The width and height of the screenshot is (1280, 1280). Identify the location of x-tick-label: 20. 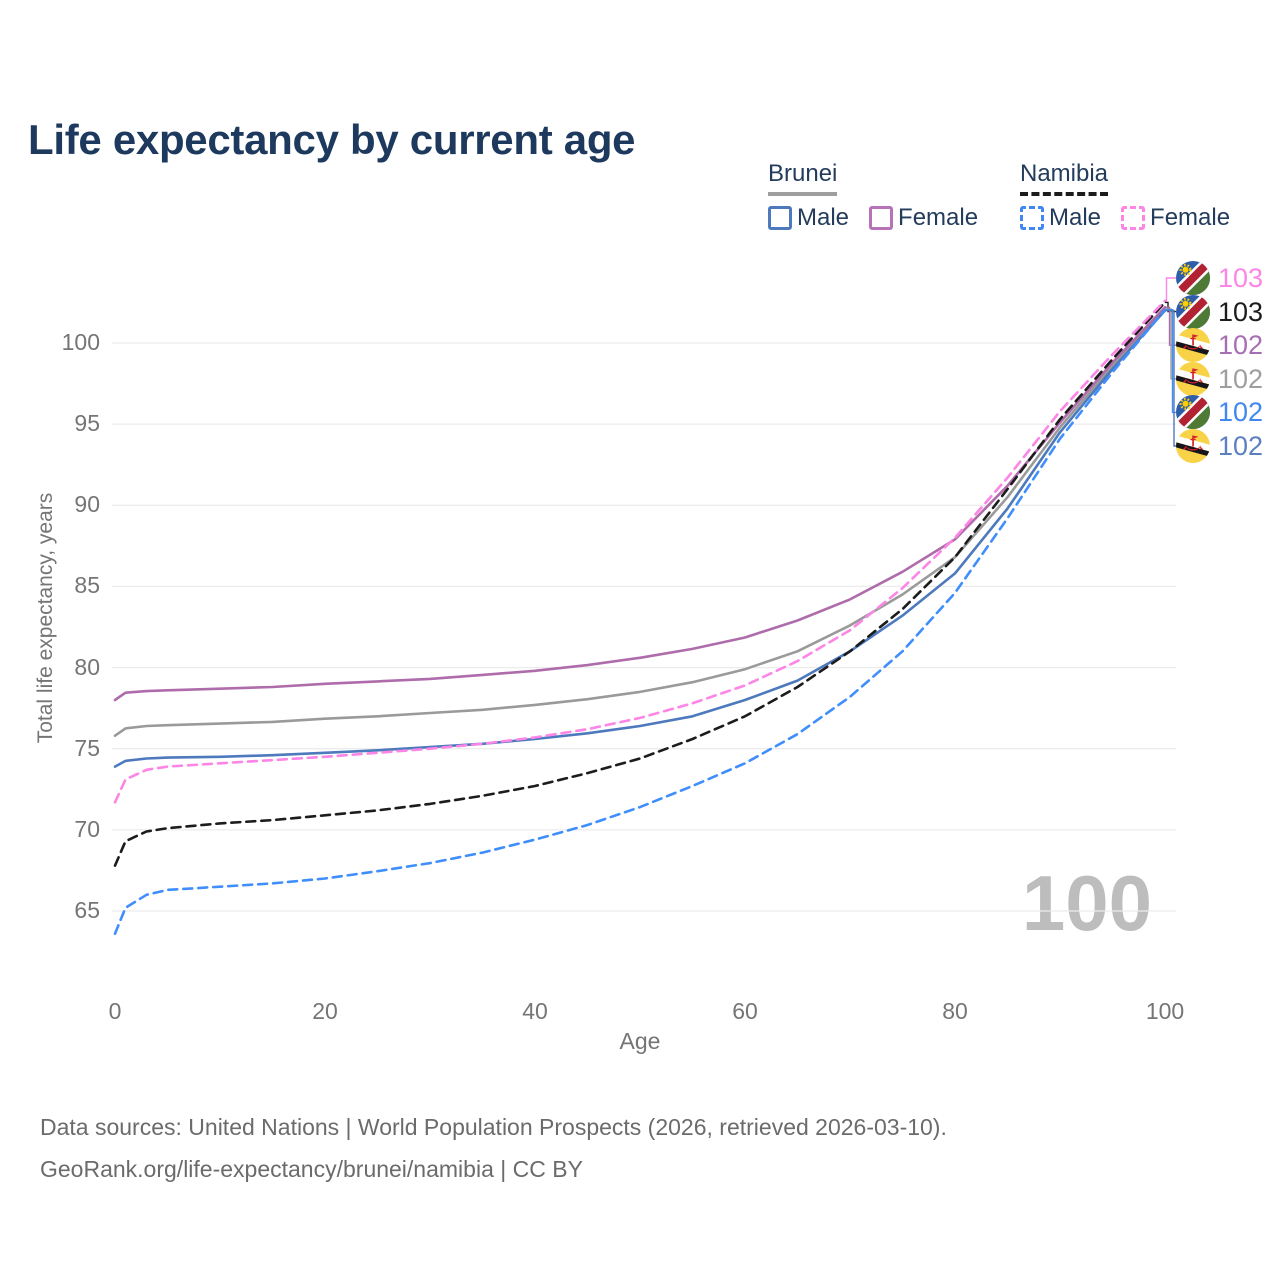
(325, 1011).